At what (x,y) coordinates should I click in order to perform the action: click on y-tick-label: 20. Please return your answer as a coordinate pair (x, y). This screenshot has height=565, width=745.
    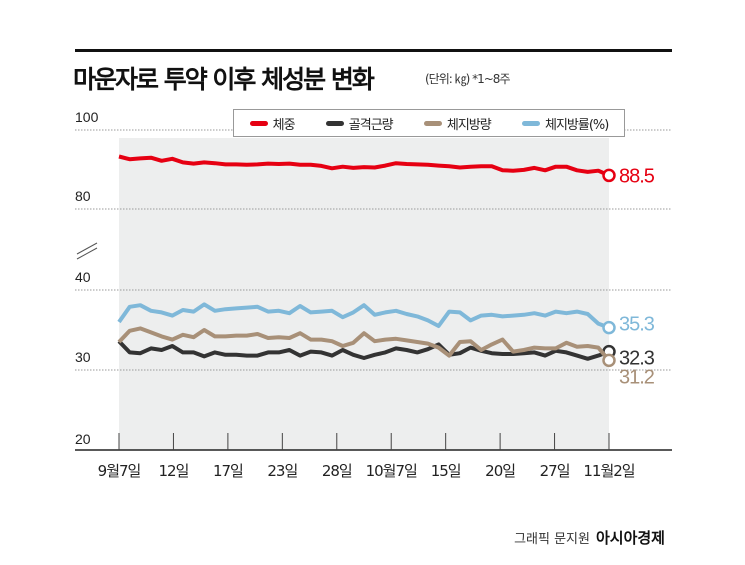
    Looking at the image, I should click on (83, 439).